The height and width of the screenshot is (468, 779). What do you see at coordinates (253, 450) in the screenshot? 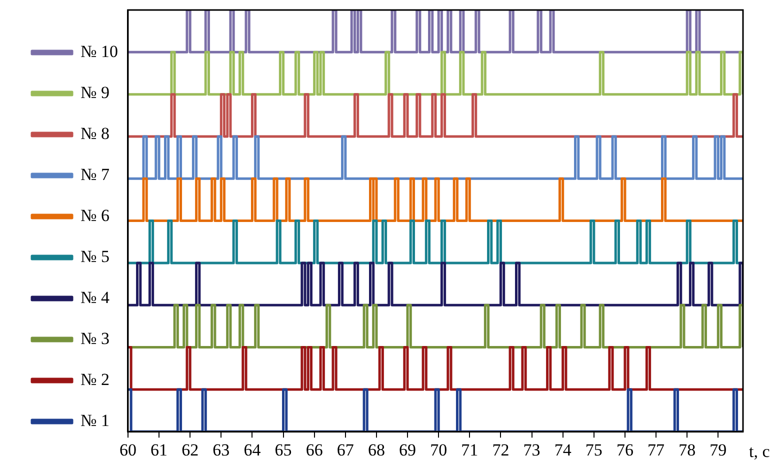
I see `x-tick-label: 64` at bounding box center [253, 450].